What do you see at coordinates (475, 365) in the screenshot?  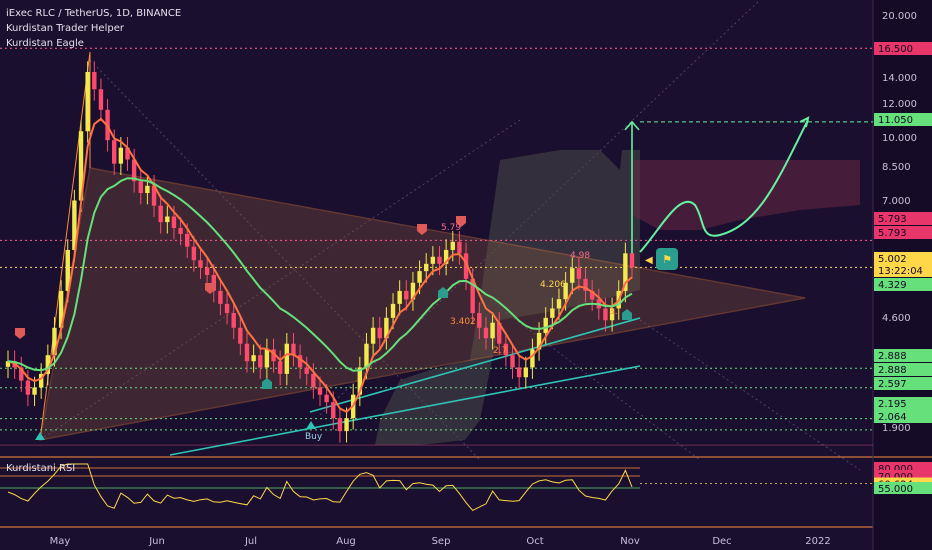 I see `trendline-upper` at bounding box center [475, 365].